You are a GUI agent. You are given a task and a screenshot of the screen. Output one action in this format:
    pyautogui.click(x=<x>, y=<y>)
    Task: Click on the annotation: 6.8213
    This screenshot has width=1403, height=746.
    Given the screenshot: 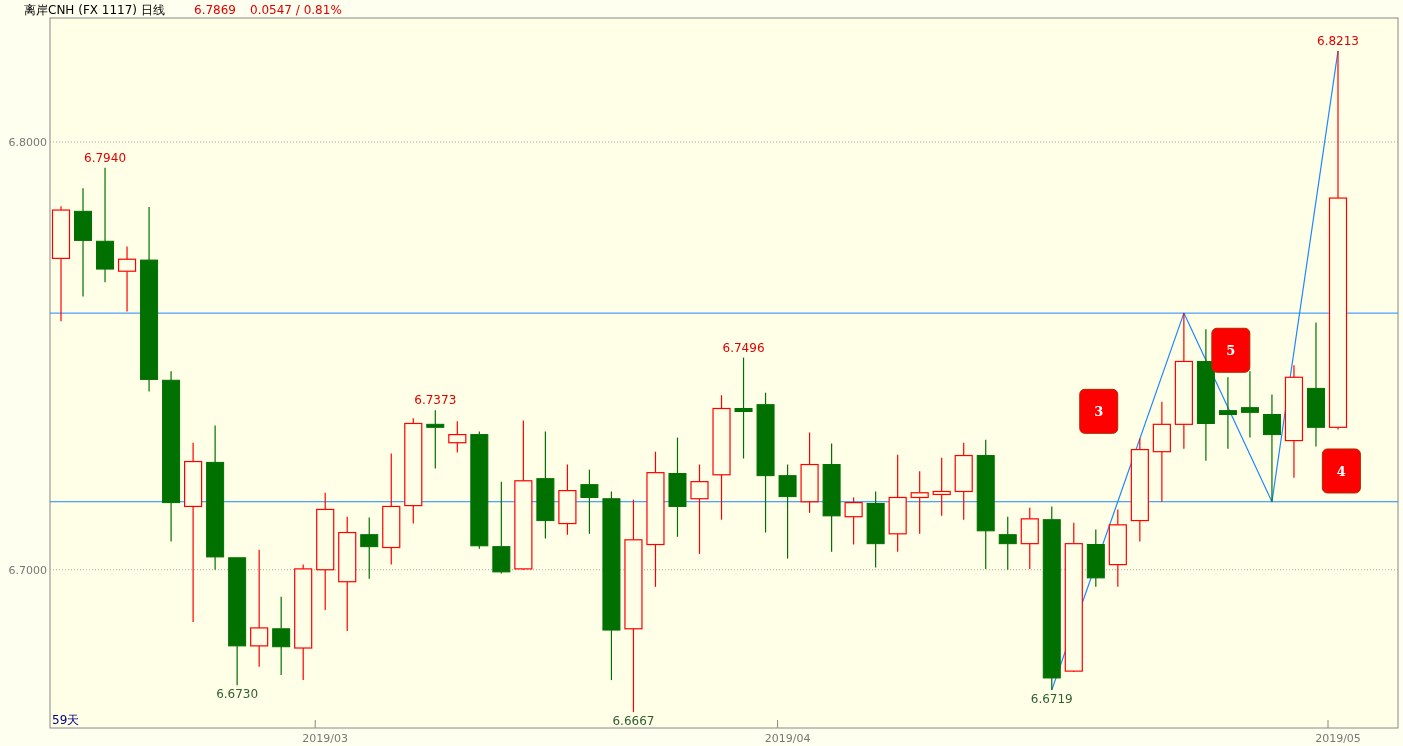 What is the action you would take?
    pyautogui.click(x=1338, y=40)
    